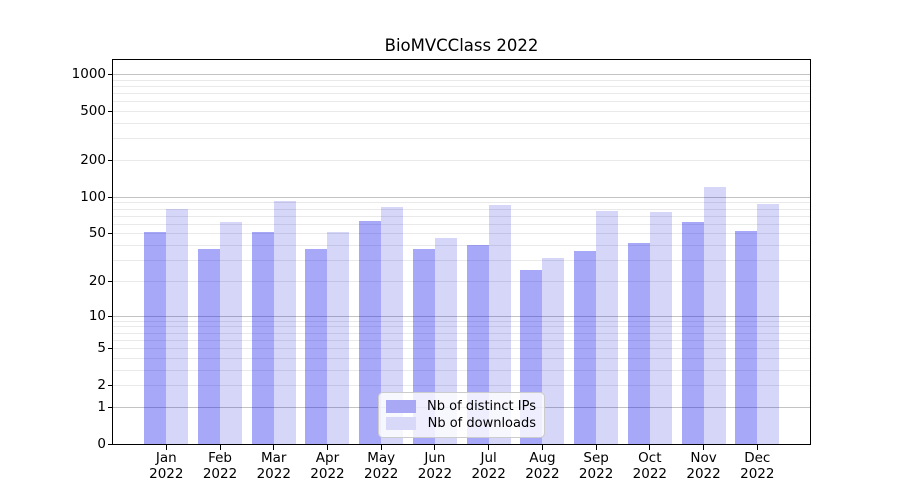 The width and height of the screenshot is (900, 500). I want to click on bar-nb-of-downloads-sep, so click(607, 327).